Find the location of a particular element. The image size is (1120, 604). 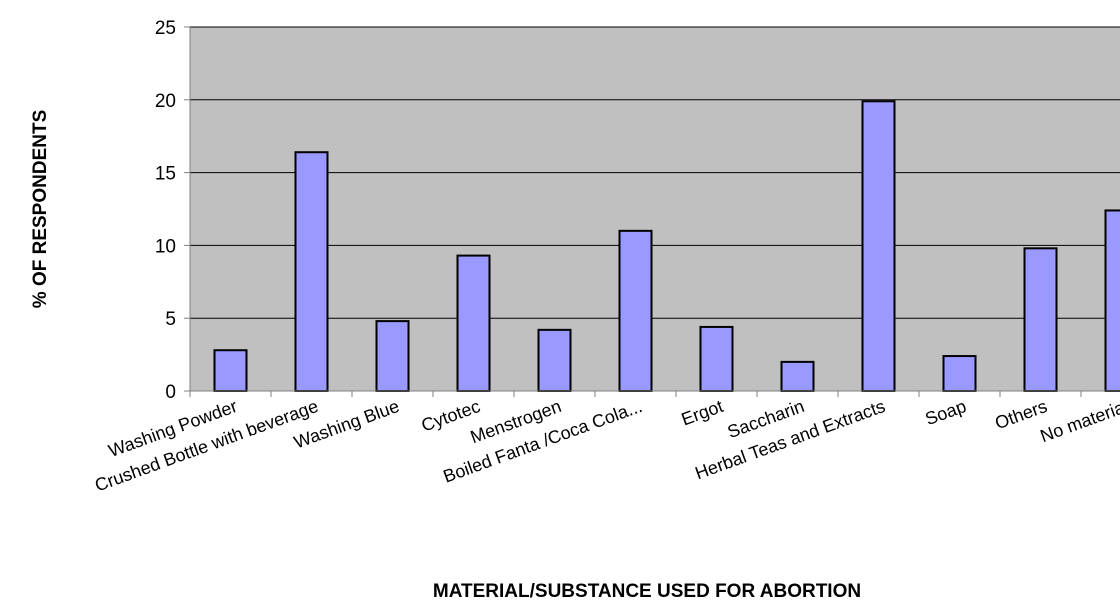

x-axis-title: MATERIAL/SUBSTANCE USED FOR ABORTION is located at coordinates (647, 591).